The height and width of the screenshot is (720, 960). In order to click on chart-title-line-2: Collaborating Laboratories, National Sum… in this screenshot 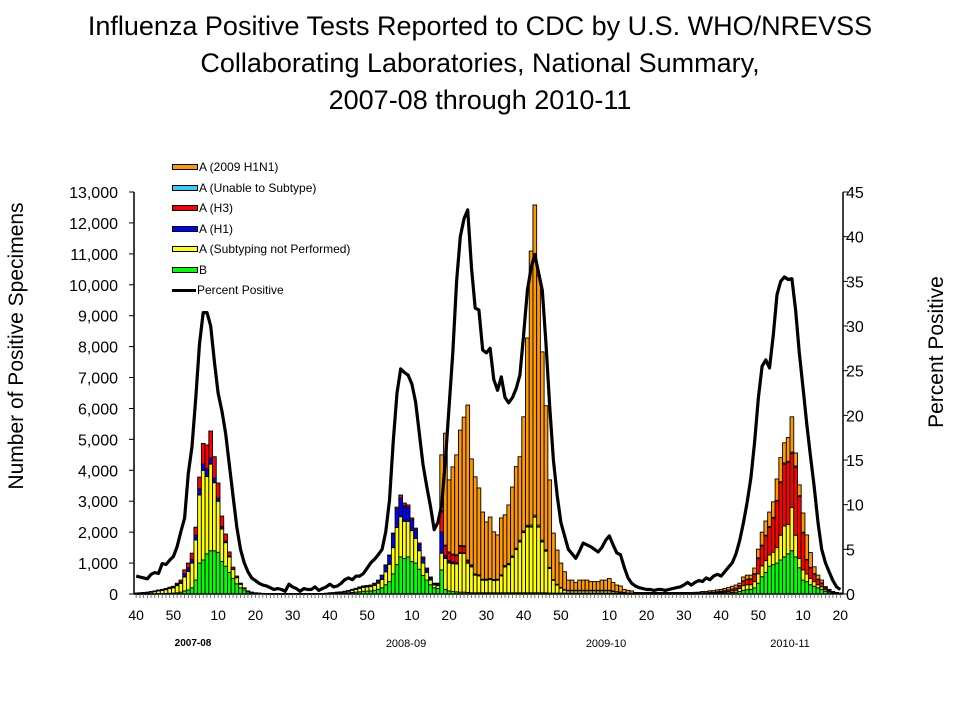, I will do `click(480, 63)`.